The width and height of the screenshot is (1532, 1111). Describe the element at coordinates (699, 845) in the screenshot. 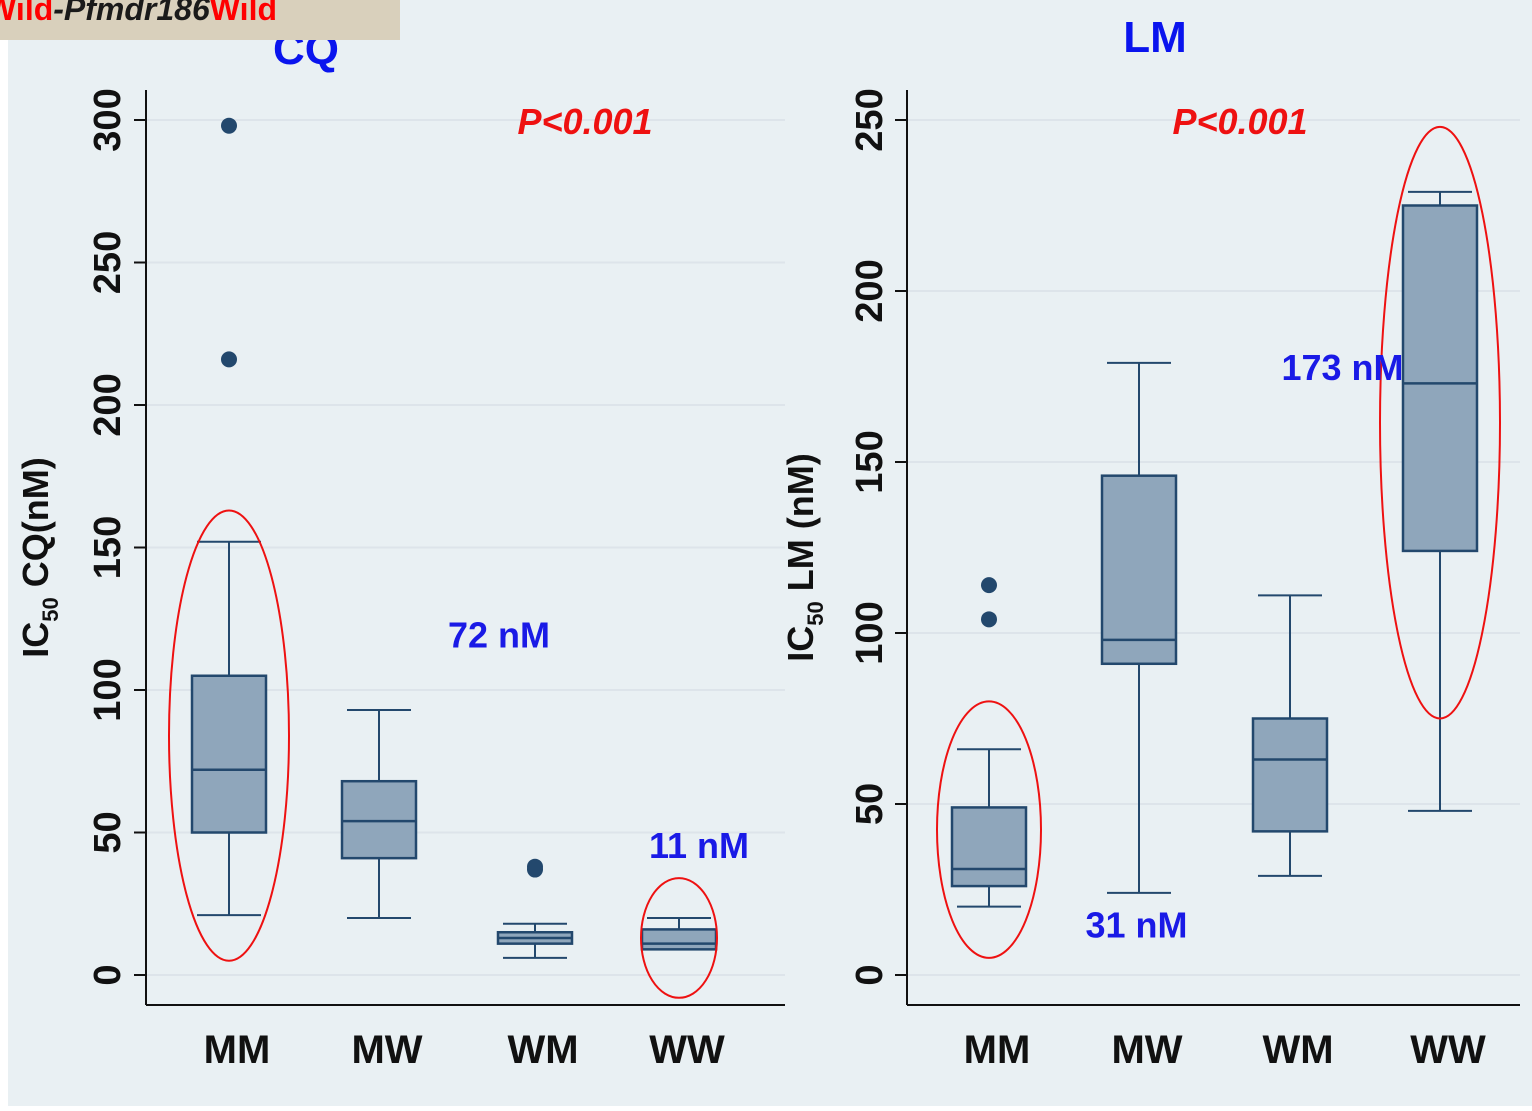

I see `value-annotation: 11 nM` at that location.